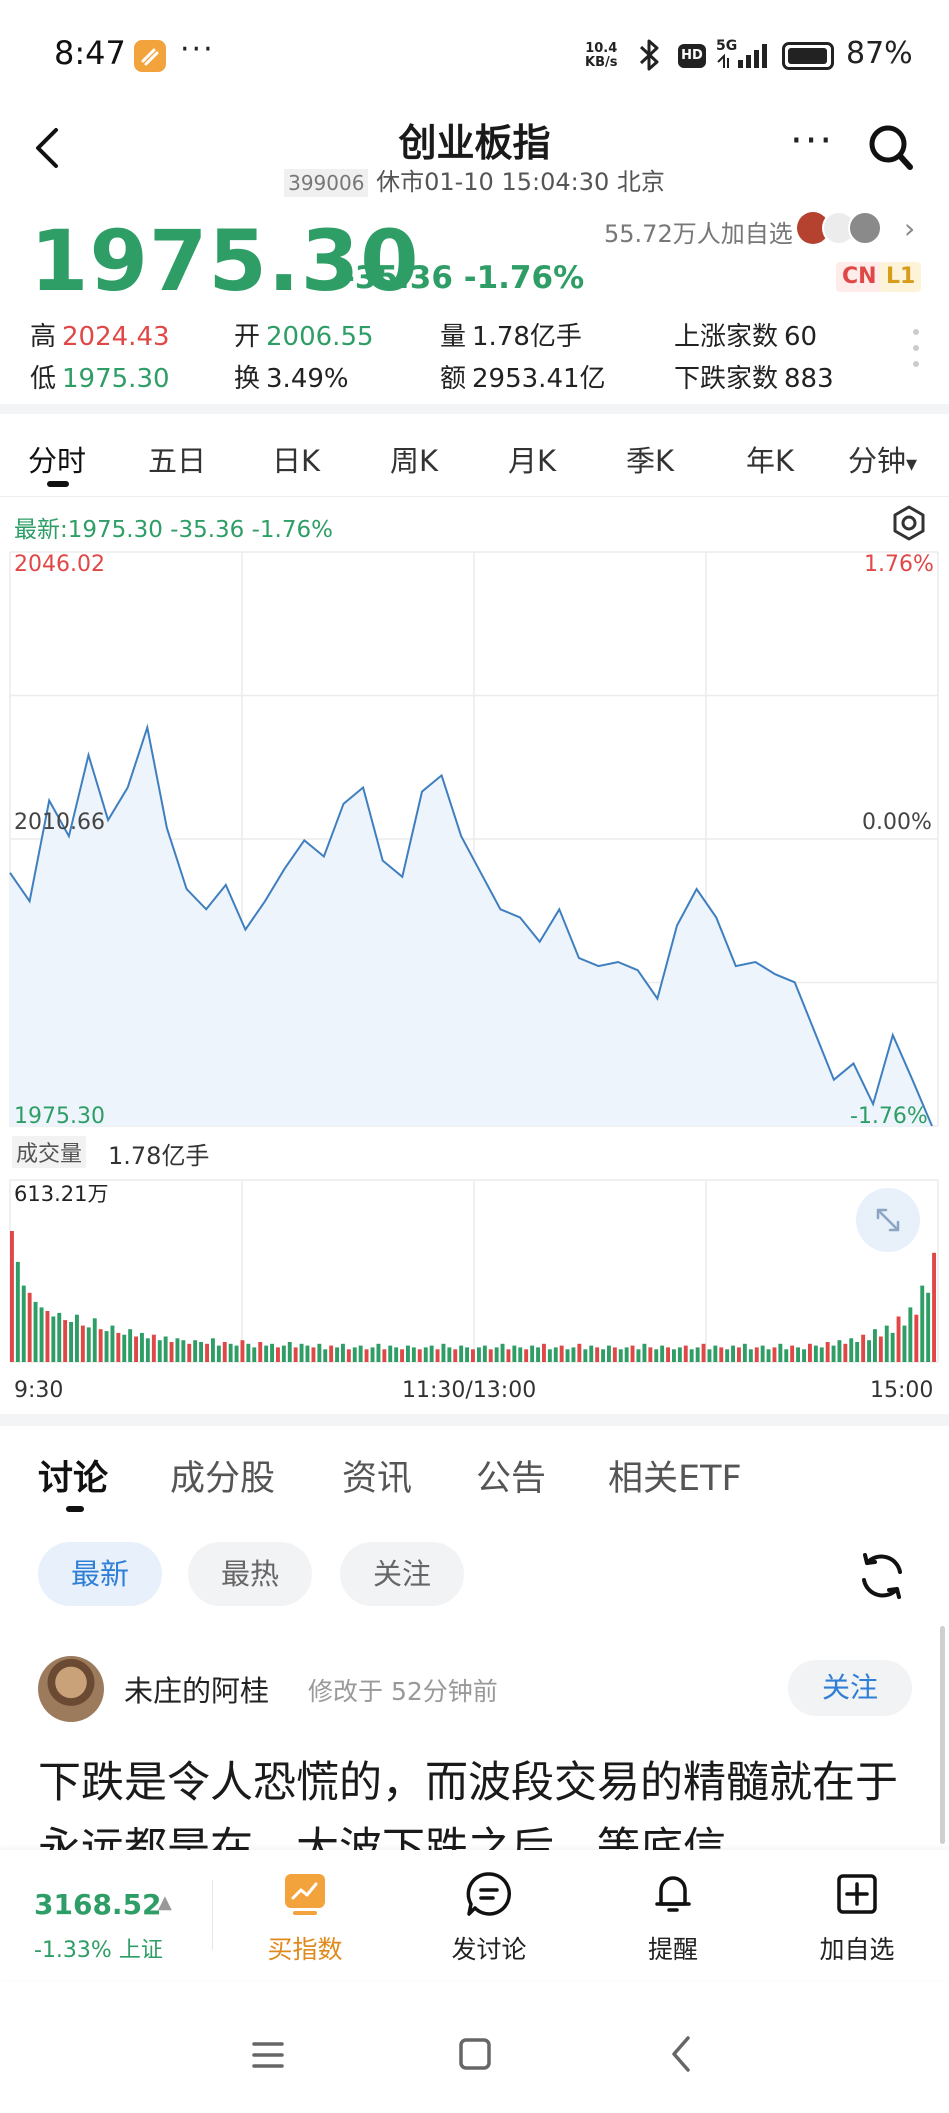 The width and height of the screenshot is (949, 2113). What do you see at coordinates (468, 1804) in the screenshot?
I see `post-text: 下跌是令人恐慌的，而波段交易的精髓就在于永远都是在，大波下跌之后，等底信` at bounding box center [468, 1804].